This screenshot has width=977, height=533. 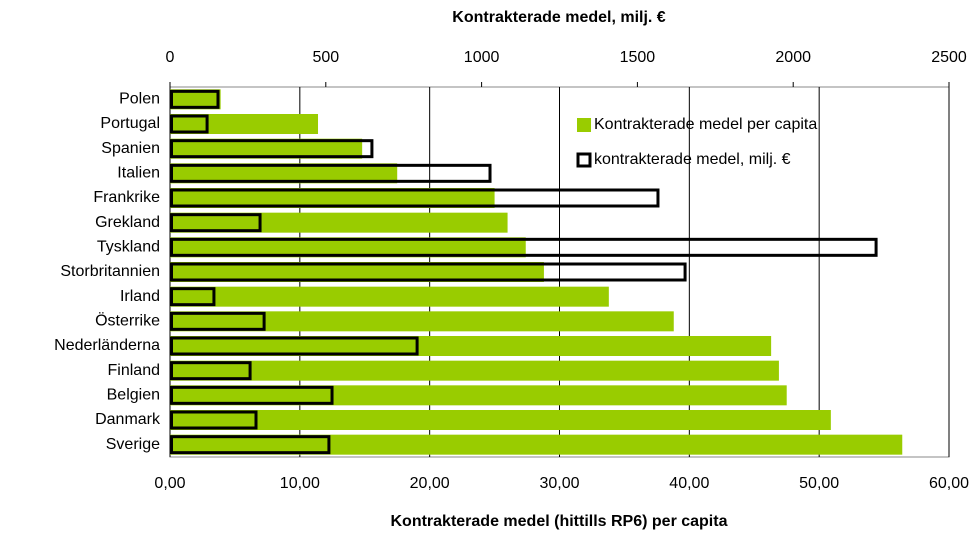 What do you see at coordinates (638, 57) in the screenshot?
I see `x2-tick-label: 1500` at bounding box center [638, 57].